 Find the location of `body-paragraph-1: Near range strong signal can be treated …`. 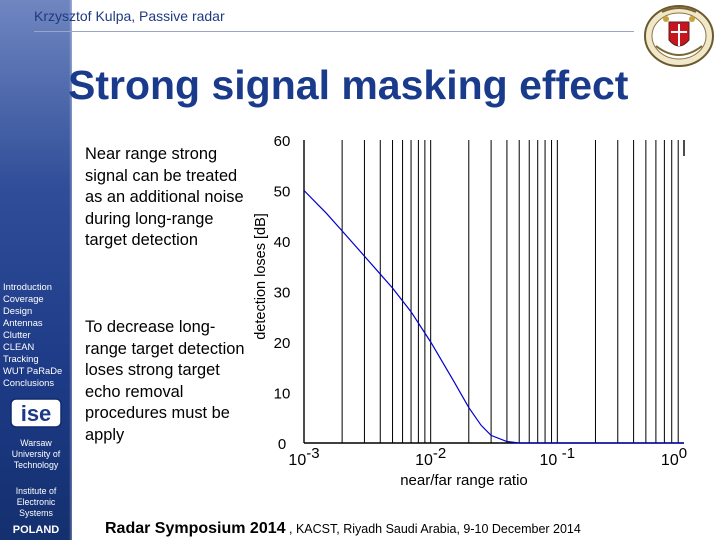

body-paragraph-1: Near range strong signal can be treated … is located at coordinates (164, 197).